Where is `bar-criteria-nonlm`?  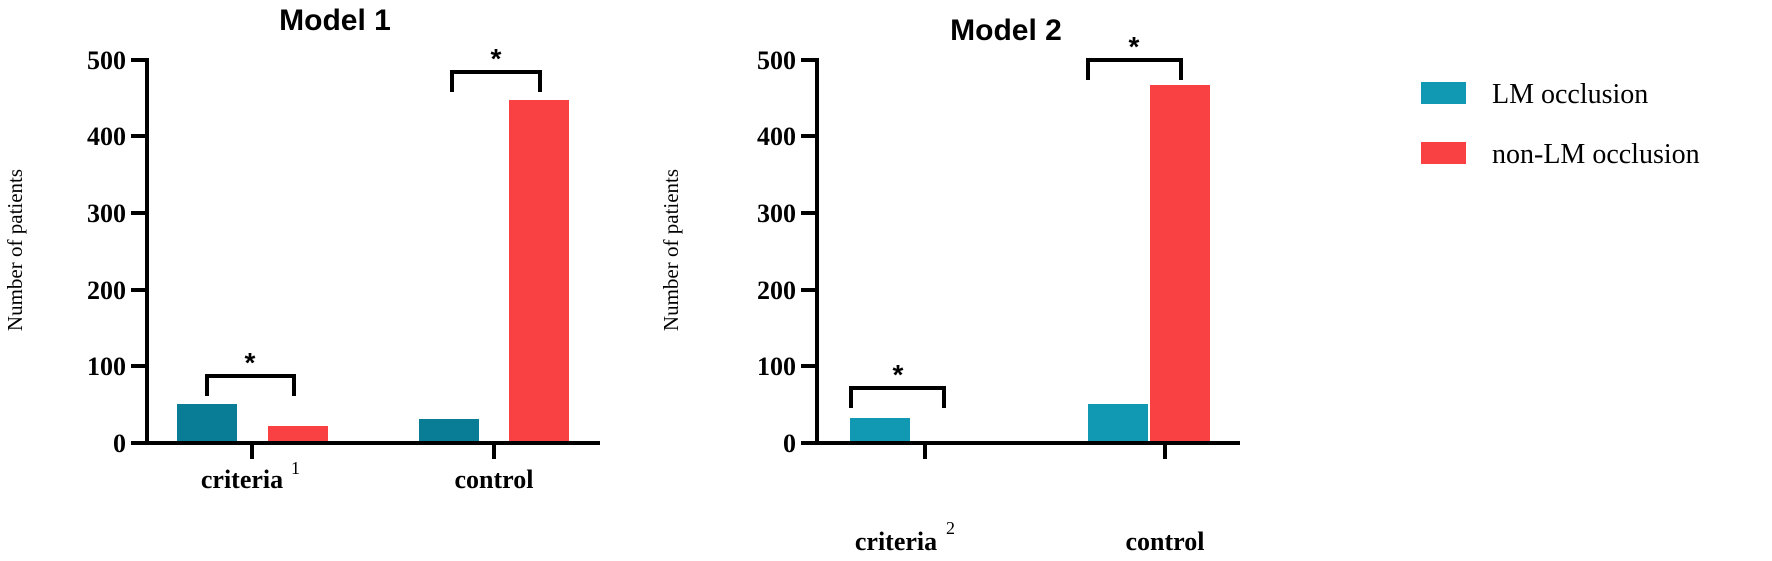
bar-criteria-nonlm is located at coordinates (298, 434).